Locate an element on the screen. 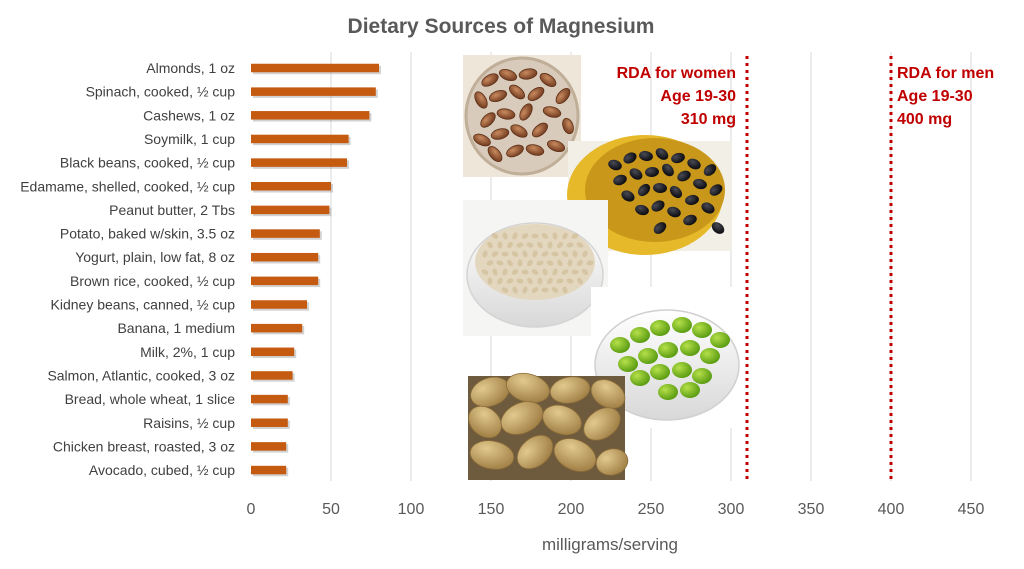  brown-rice-photo is located at coordinates (535, 268).